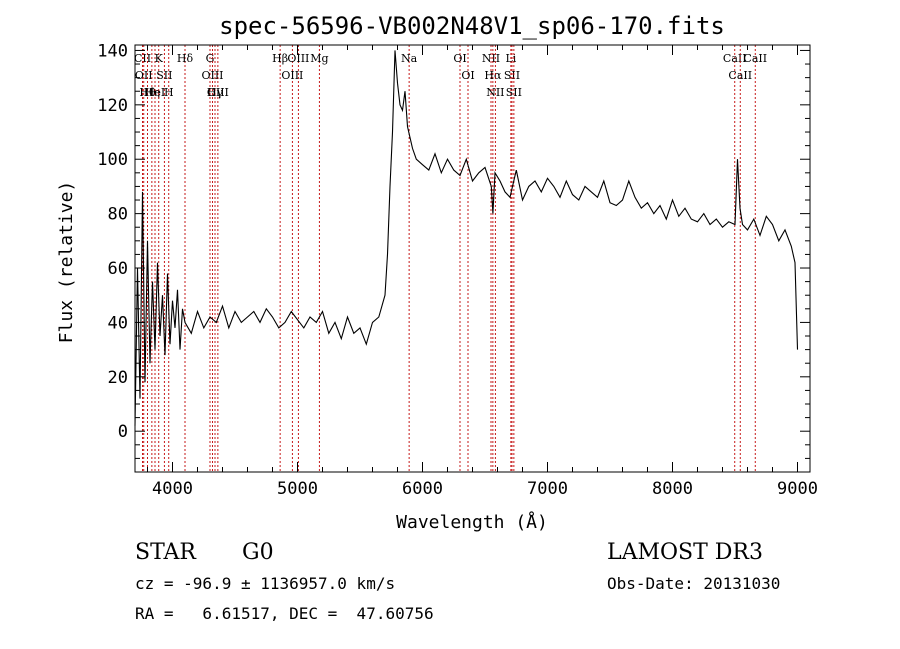  What do you see at coordinates (280, 58) in the screenshot?
I see `spectral-line-label: Hβ` at bounding box center [280, 58].